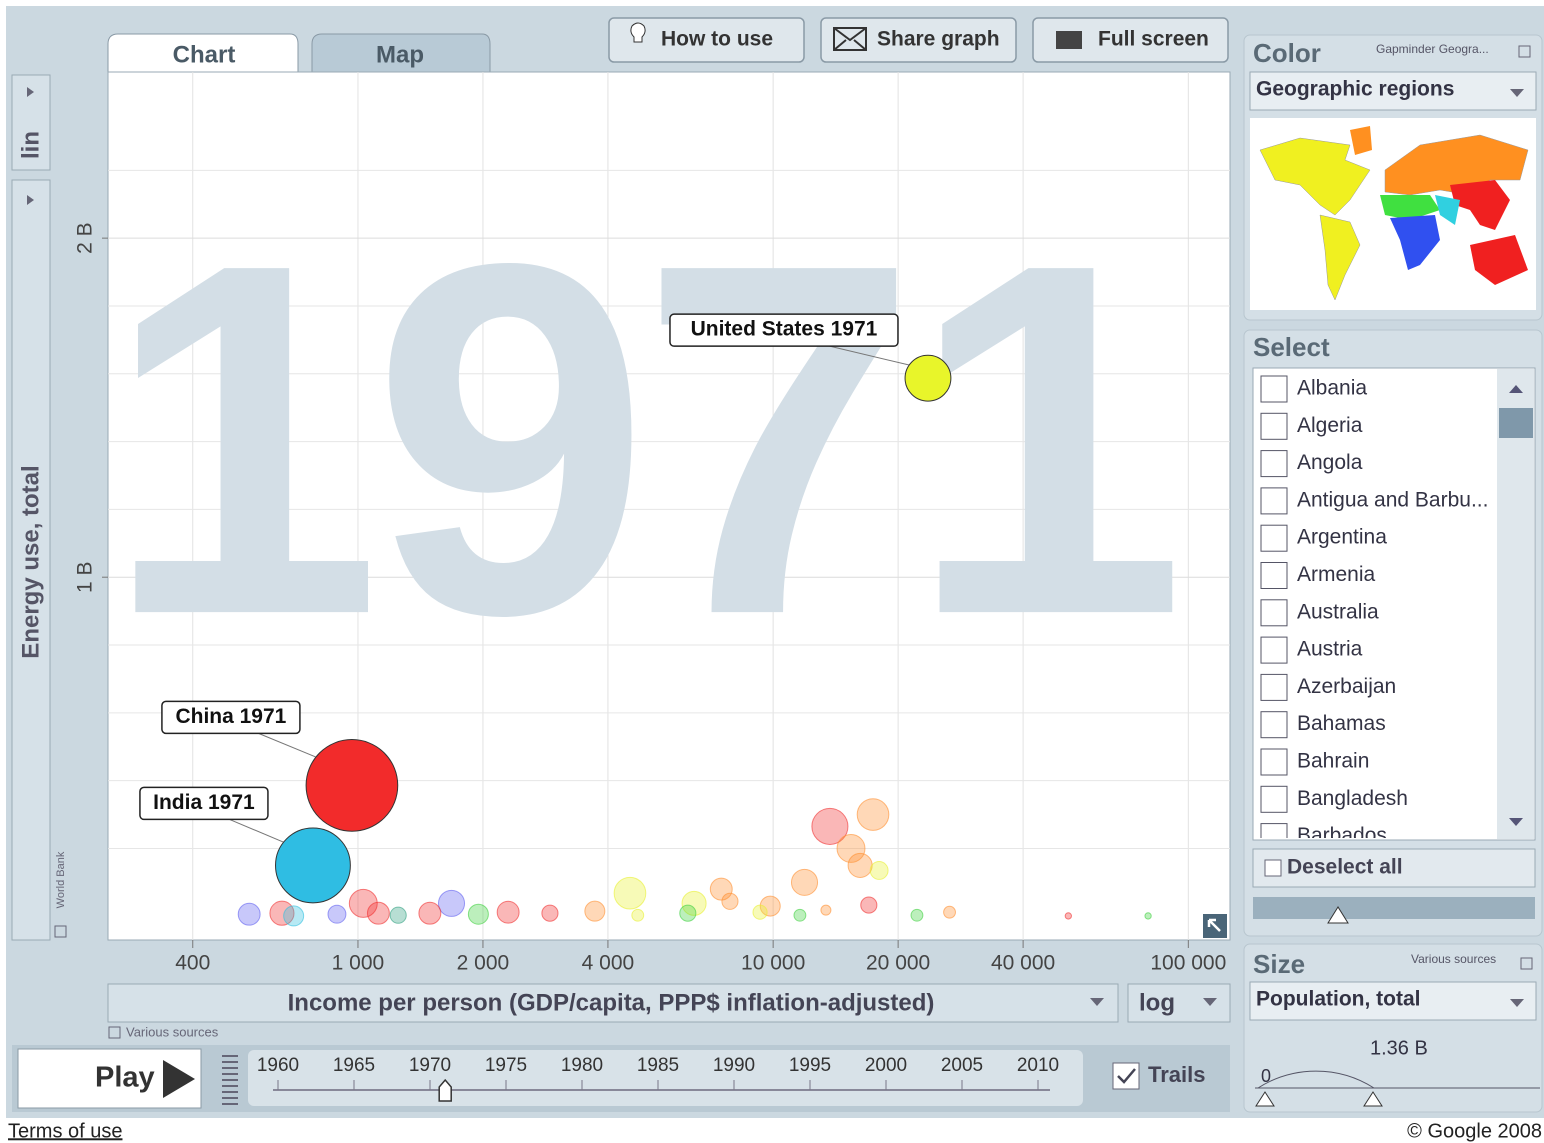  Describe the element at coordinates (203, 53) in the screenshot. I see `tab-chart` at that location.